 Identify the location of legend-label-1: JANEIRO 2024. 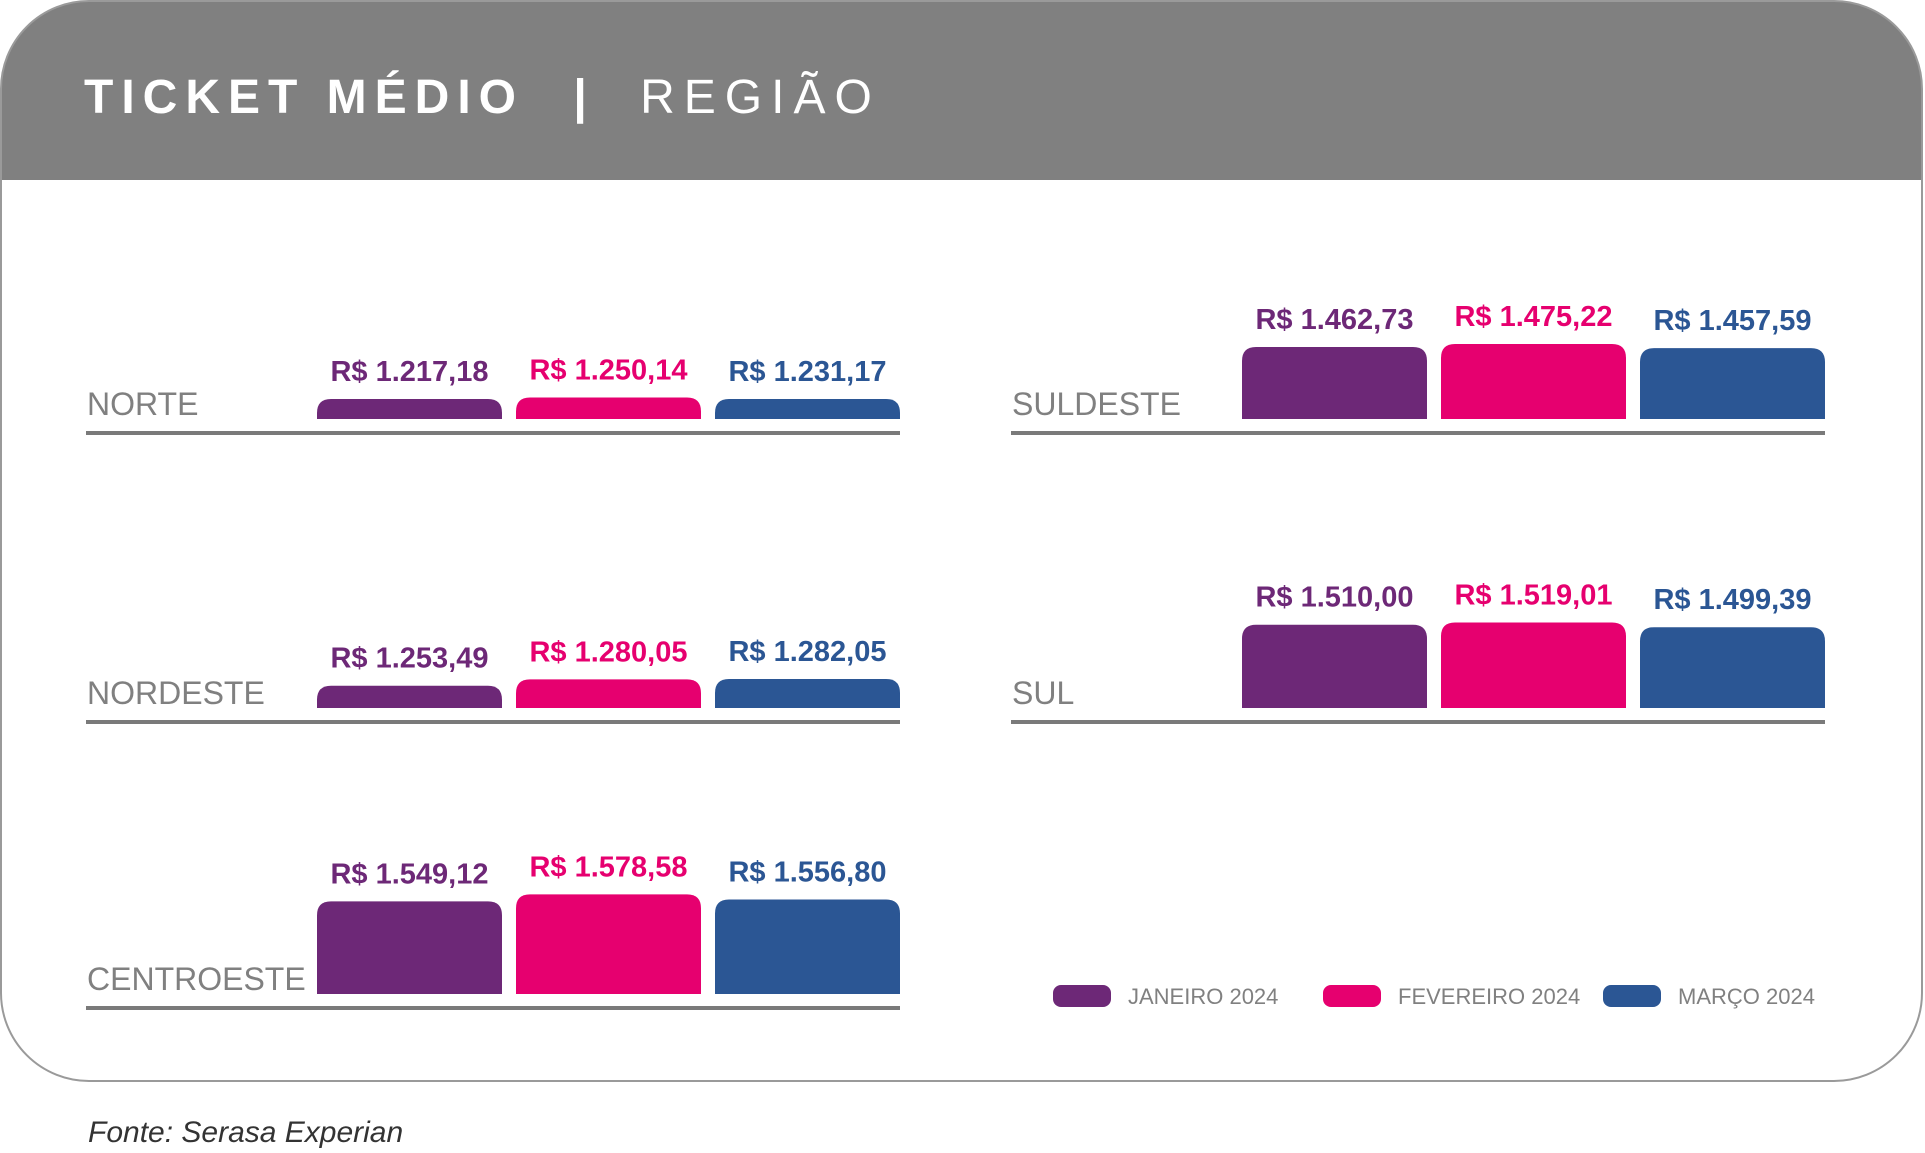
(1203, 996).